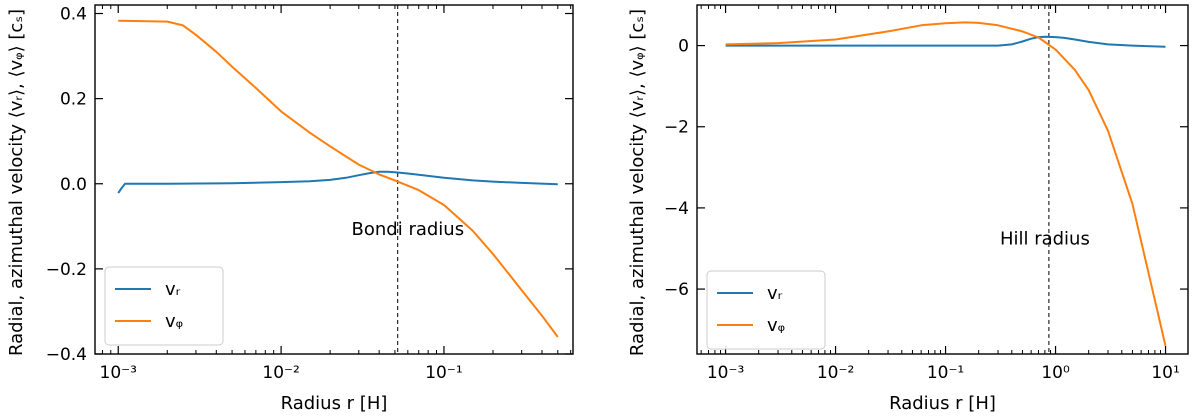 The height and width of the screenshot is (419, 1200). What do you see at coordinates (683, 47) in the screenshot?
I see `y-tick-label: 0` at bounding box center [683, 47].